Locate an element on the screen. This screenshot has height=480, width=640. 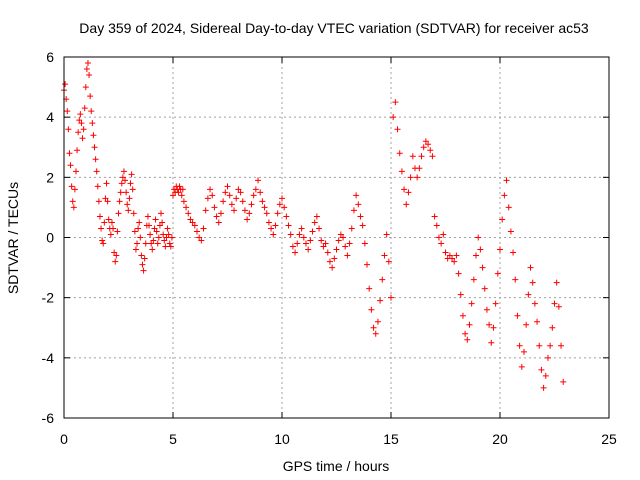
x-tick-label: 25 is located at coordinates (609, 439).